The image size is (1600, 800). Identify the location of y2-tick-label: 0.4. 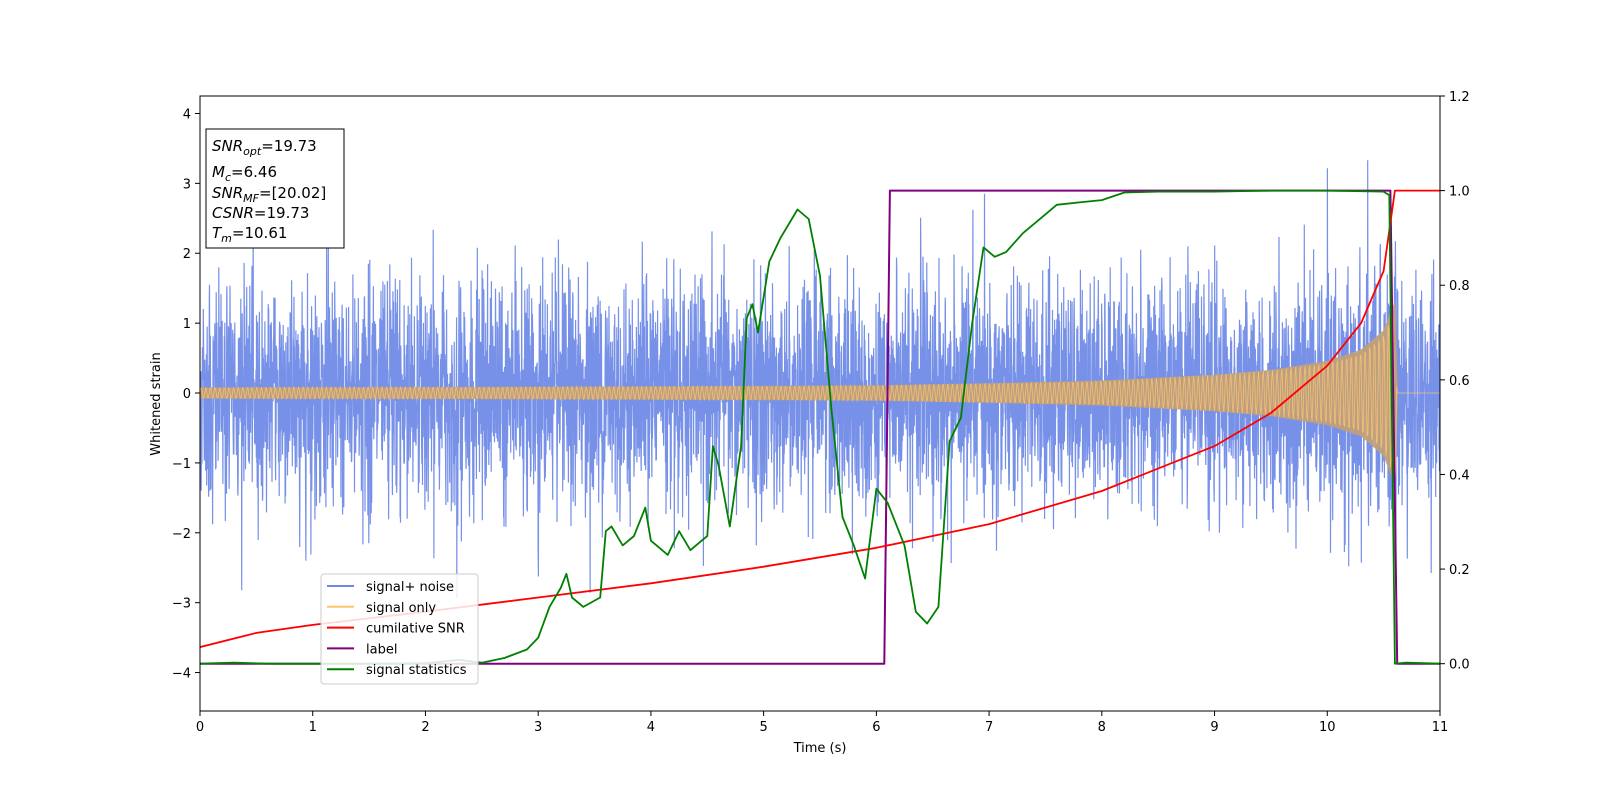
(1459, 475).